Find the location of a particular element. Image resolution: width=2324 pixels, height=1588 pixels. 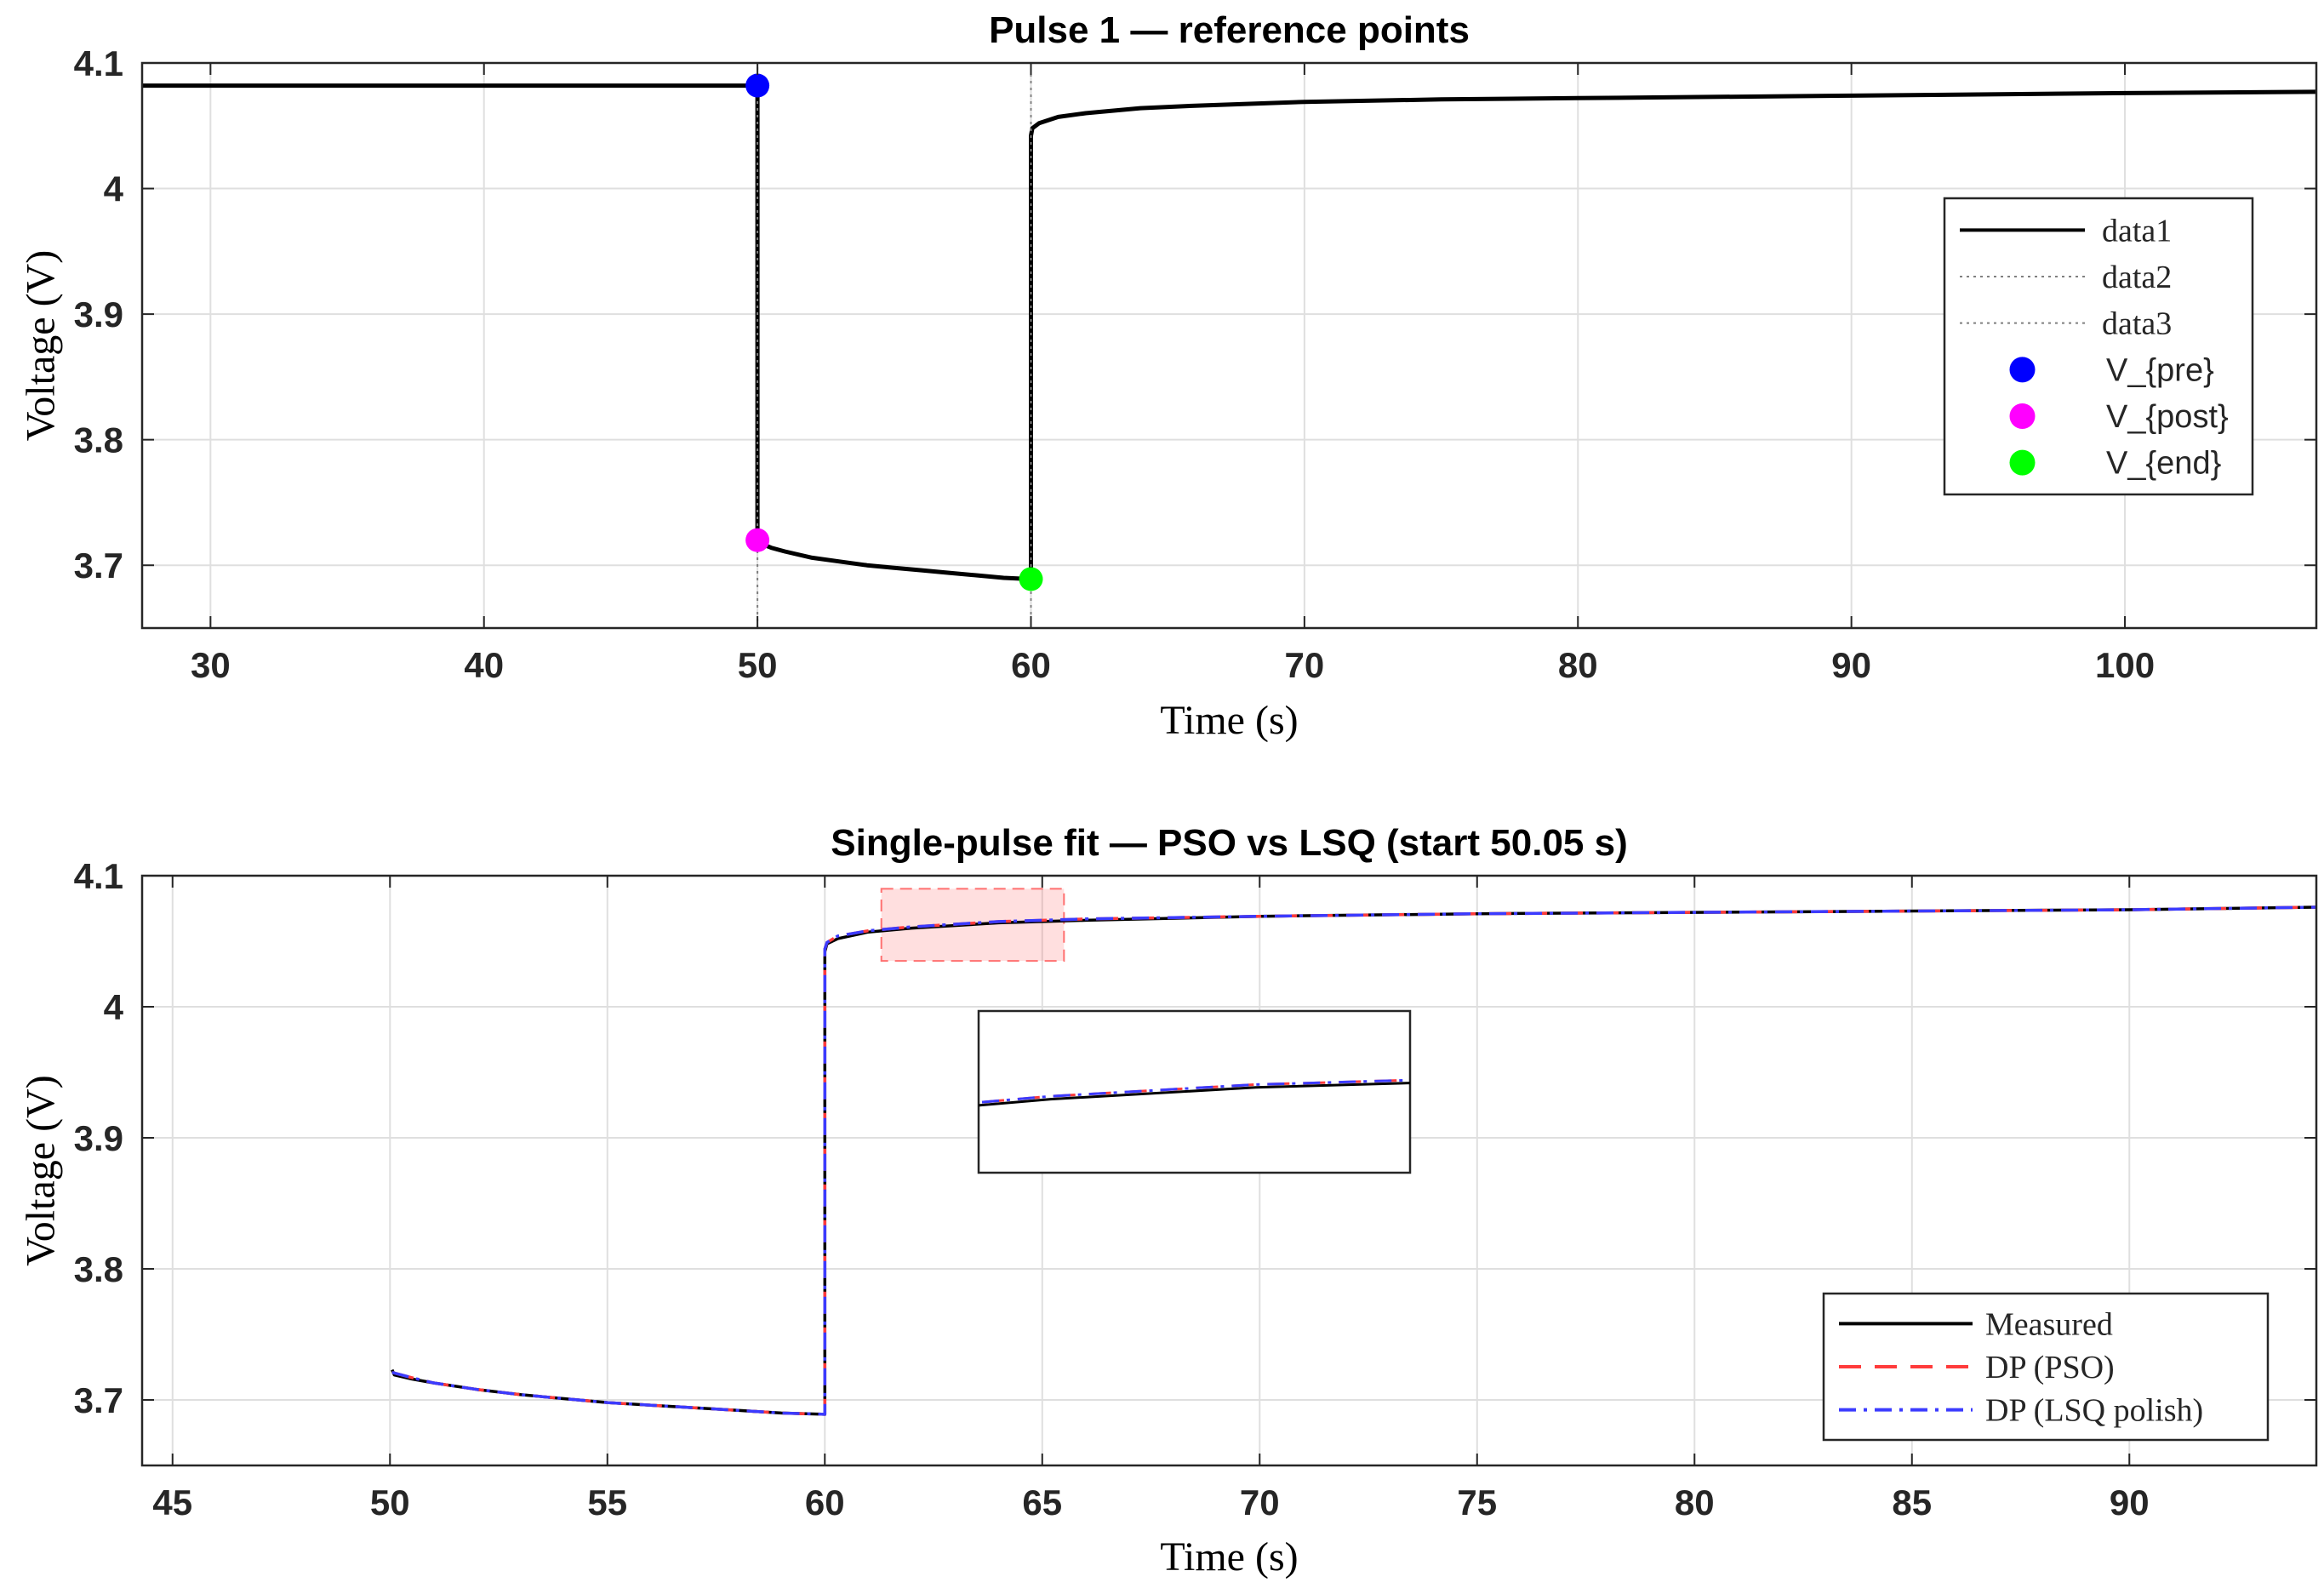

legend-label-v-post-: V_{post} is located at coordinates (2168, 417).